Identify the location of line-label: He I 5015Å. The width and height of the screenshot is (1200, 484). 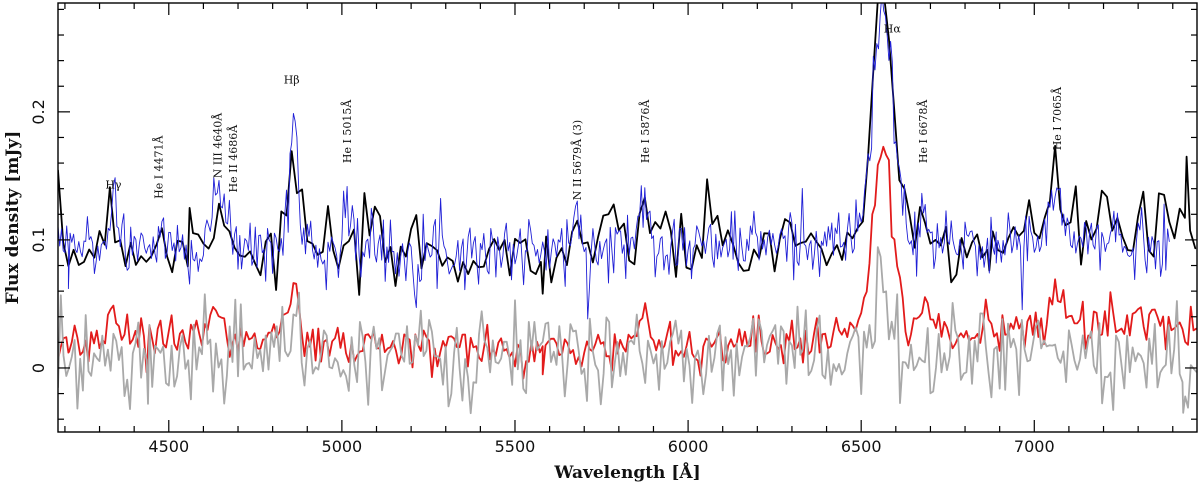
(347, 131).